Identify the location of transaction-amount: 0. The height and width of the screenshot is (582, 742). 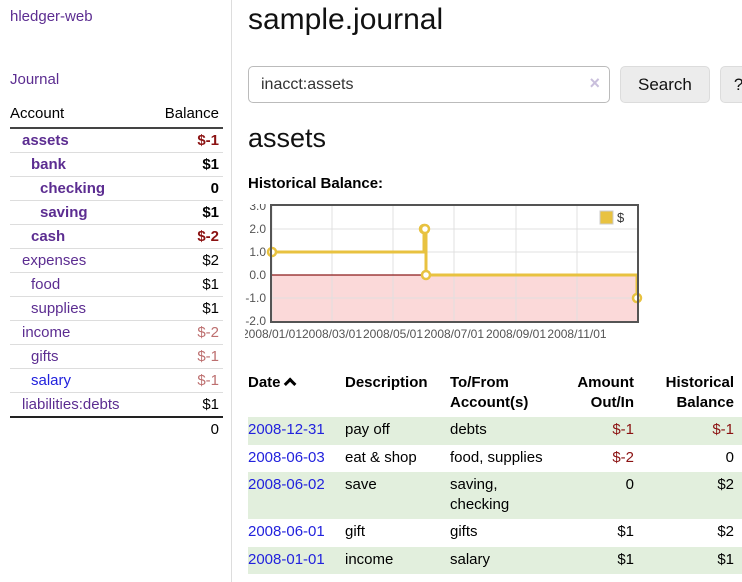
(629, 484).